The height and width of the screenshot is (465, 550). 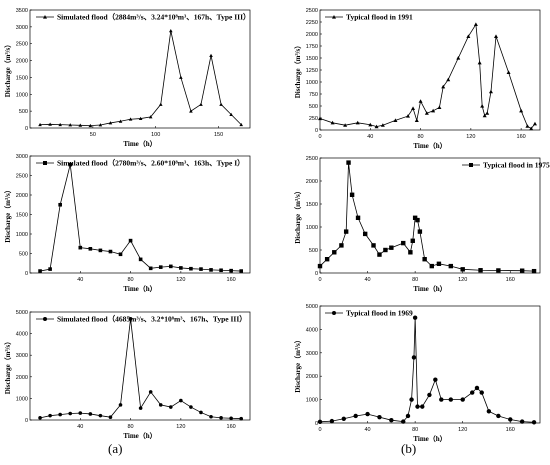 I want to click on x-tick-label: 160, so click(x=521, y=137).